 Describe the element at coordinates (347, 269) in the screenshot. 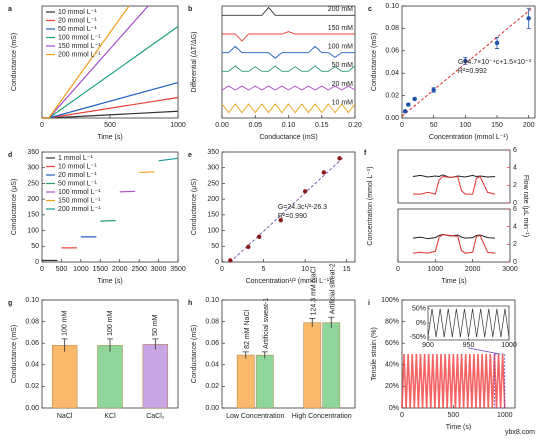

I see `x-tick-label: 15` at that location.